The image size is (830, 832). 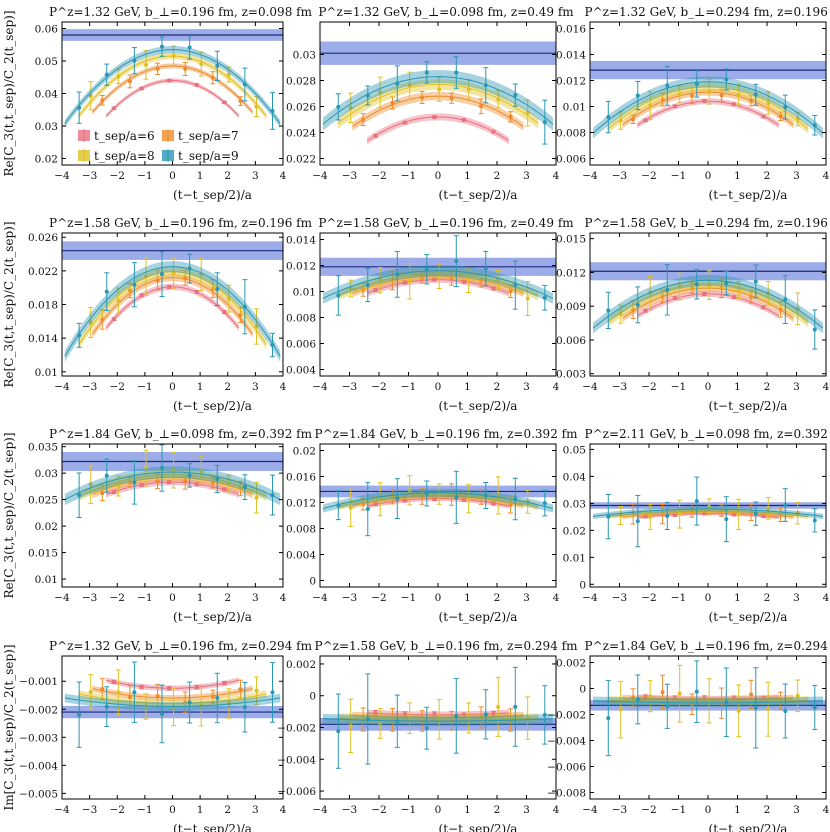 What do you see at coordinates (320, 598) in the screenshot?
I see `x-tick-label: −4` at bounding box center [320, 598].